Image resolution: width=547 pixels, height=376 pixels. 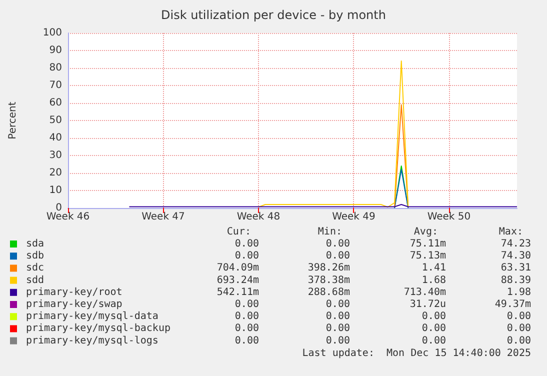 What do you see at coordinates (74, 292) in the screenshot?
I see `legend-label: primary-key/root` at bounding box center [74, 292].